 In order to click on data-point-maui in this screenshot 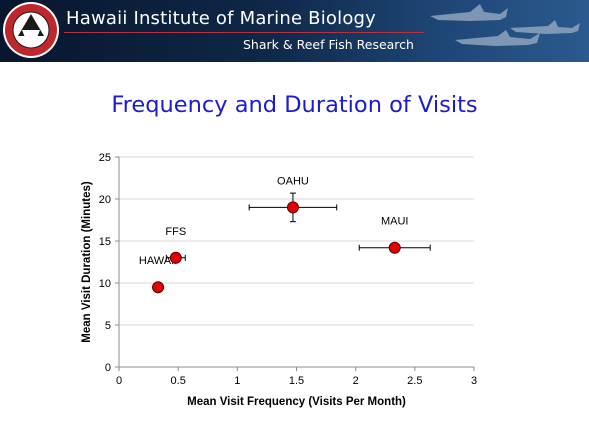, I will do `click(394, 247)`.